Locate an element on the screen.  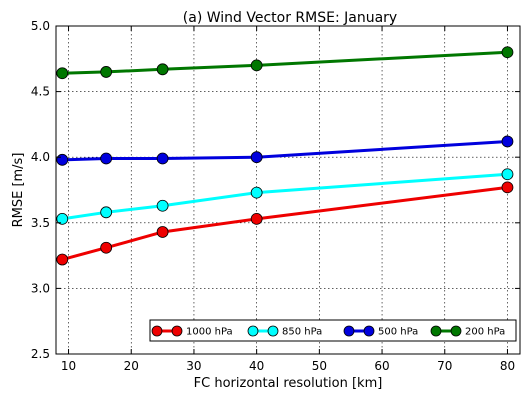
chart-title: (a) Wind Vector RMSE: January is located at coordinates (290, 18).